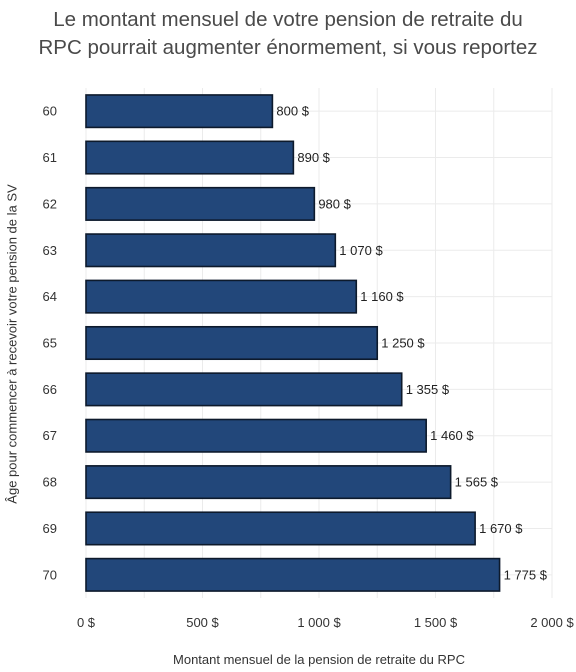 The height and width of the screenshot is (672, 576). Describe the element at coordinates (552, 622) in the screenshot. I see `x-tick-label: 2 000 $` at that location.